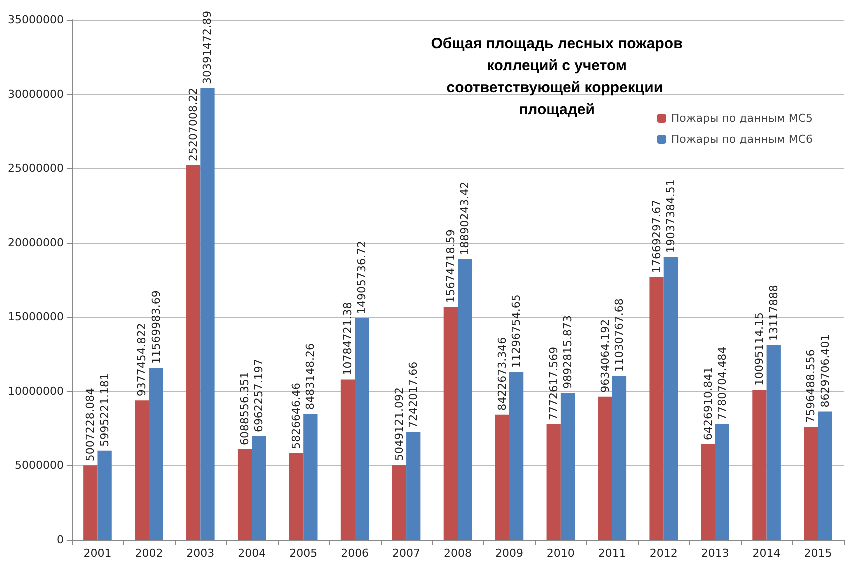 This screenshot has width=858, height=564. I want to click on y-tick-label: 0, so click(60, 540).